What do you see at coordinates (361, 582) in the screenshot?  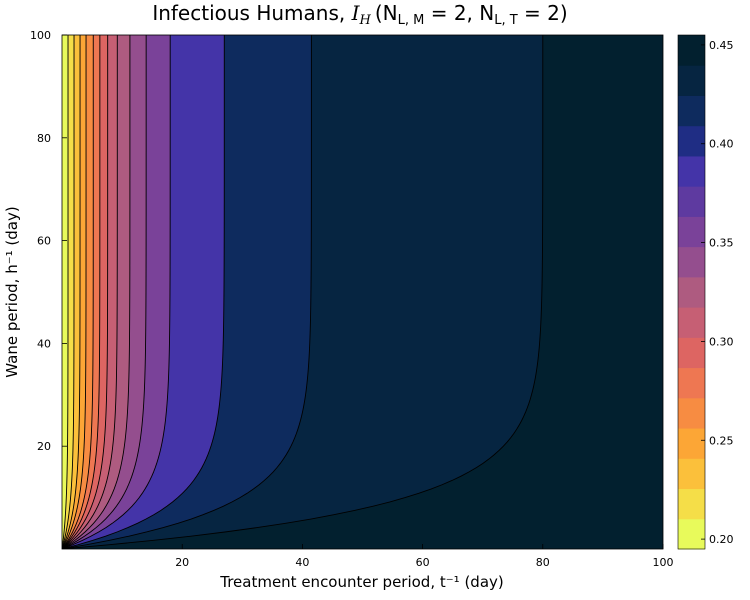 I see `x-axis-title: Treatment encounter period, t⁻¹ (day)` at bounding box center [361, 582].